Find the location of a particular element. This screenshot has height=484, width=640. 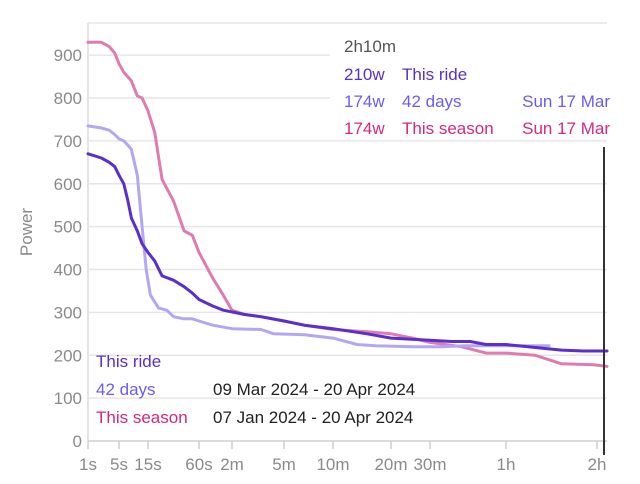

cursor-duration: 2h10m is located at coordinates (370, 46).